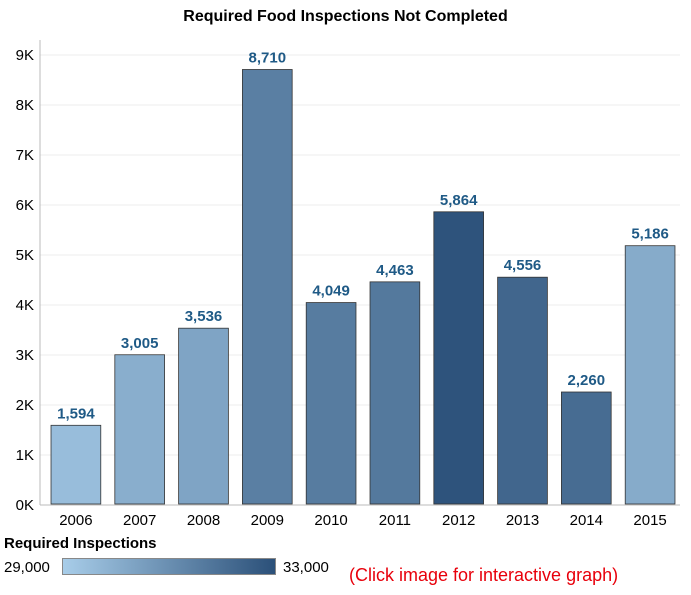 This screenshot has height=595, width=691. I want to click on x-tick-label: 2014, so click(586, 520).